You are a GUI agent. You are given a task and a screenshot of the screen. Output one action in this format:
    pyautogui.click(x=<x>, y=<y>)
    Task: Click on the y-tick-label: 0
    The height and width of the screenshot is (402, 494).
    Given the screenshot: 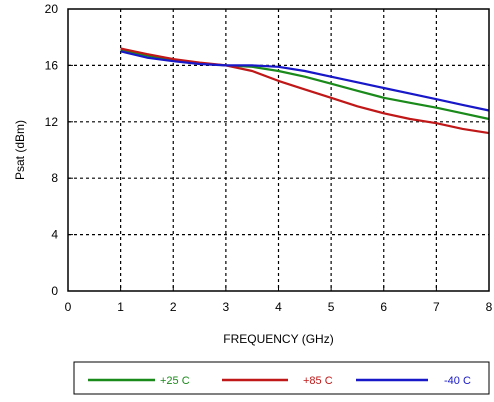 What is the action you would take?
    pyautogui.click(x=54, y=291)
    